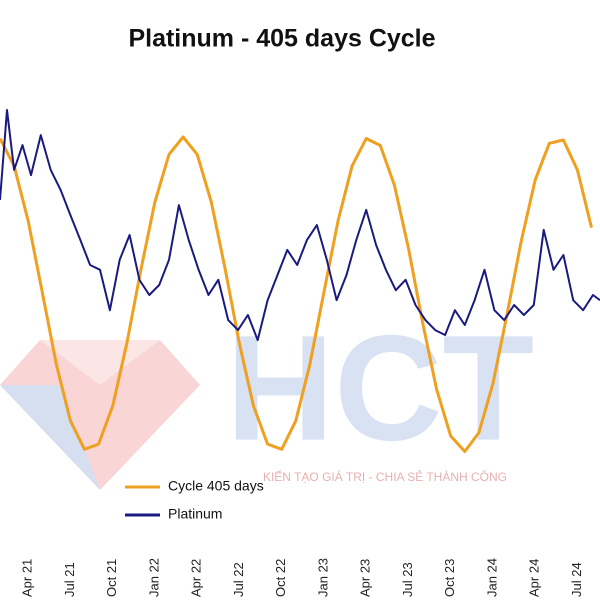  I want to click on x-tick-label: Jul 24, so click(576, 579).